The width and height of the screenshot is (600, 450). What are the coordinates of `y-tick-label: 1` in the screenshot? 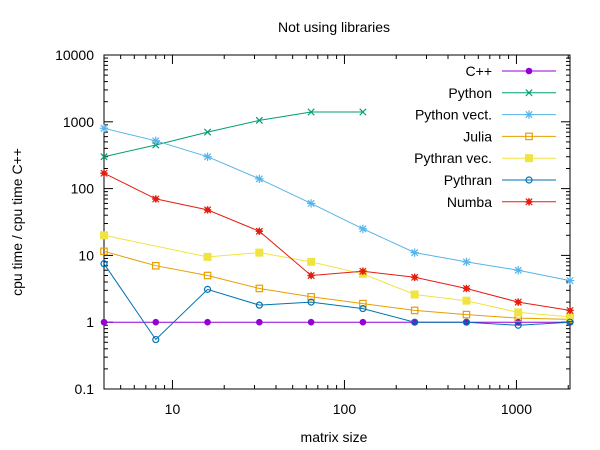 It's located at (90, 322).